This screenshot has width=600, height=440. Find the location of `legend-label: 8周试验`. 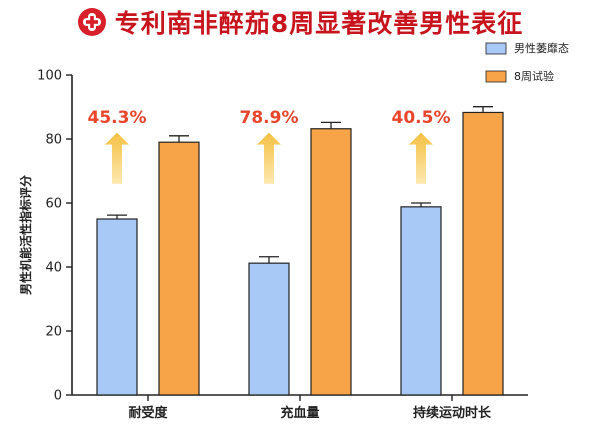

legend-label: 8周试验 is located at coordinates (534, 76).